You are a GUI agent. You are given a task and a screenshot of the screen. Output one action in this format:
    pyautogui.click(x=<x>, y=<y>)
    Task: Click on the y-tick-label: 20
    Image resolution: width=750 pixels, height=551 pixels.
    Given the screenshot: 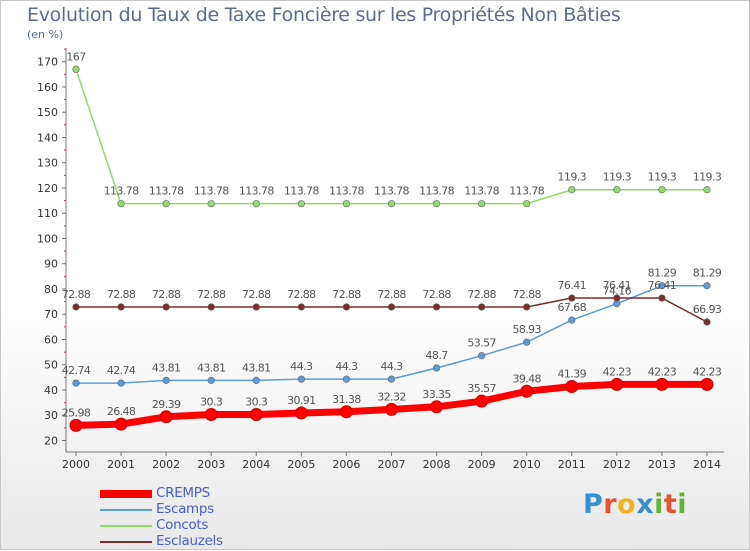 What is the action you would take?
    pyautogui.click(x=51, y=441)
    